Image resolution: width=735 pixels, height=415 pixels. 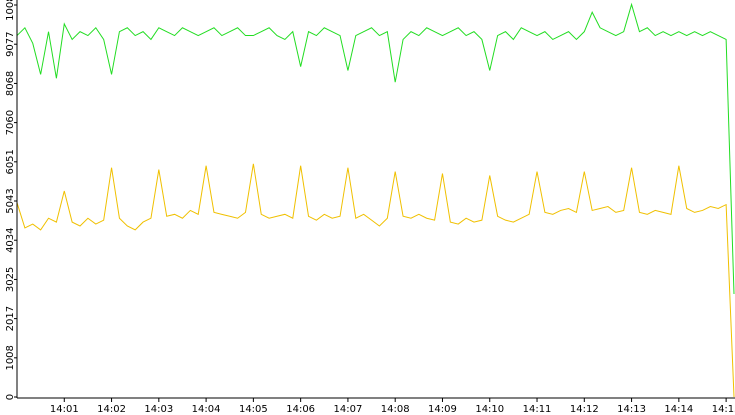 What do you see at coordinates (10, 10) in the screenshot?
I see `y-tick-label: 10086` at bounding box center [10, 10].